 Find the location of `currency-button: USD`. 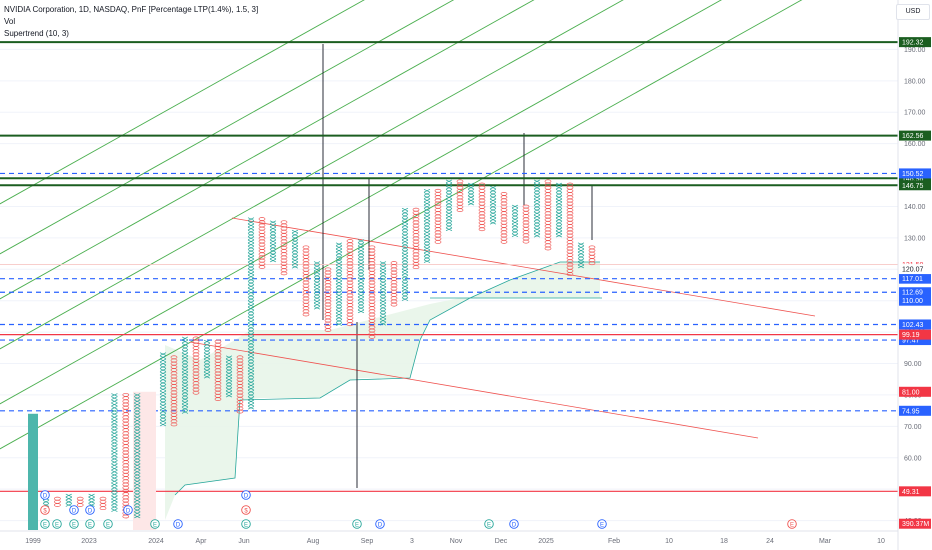

currency-button: USD is located at coordinates (913, 12).